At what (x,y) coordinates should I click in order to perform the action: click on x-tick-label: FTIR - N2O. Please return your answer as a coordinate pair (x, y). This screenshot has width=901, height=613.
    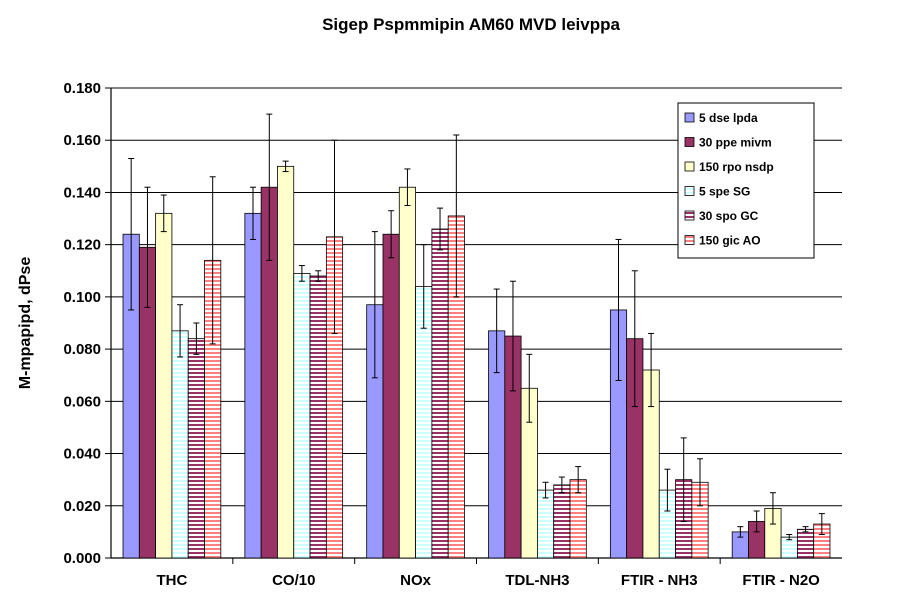
    Looking at the image, I should click on (781, 580).